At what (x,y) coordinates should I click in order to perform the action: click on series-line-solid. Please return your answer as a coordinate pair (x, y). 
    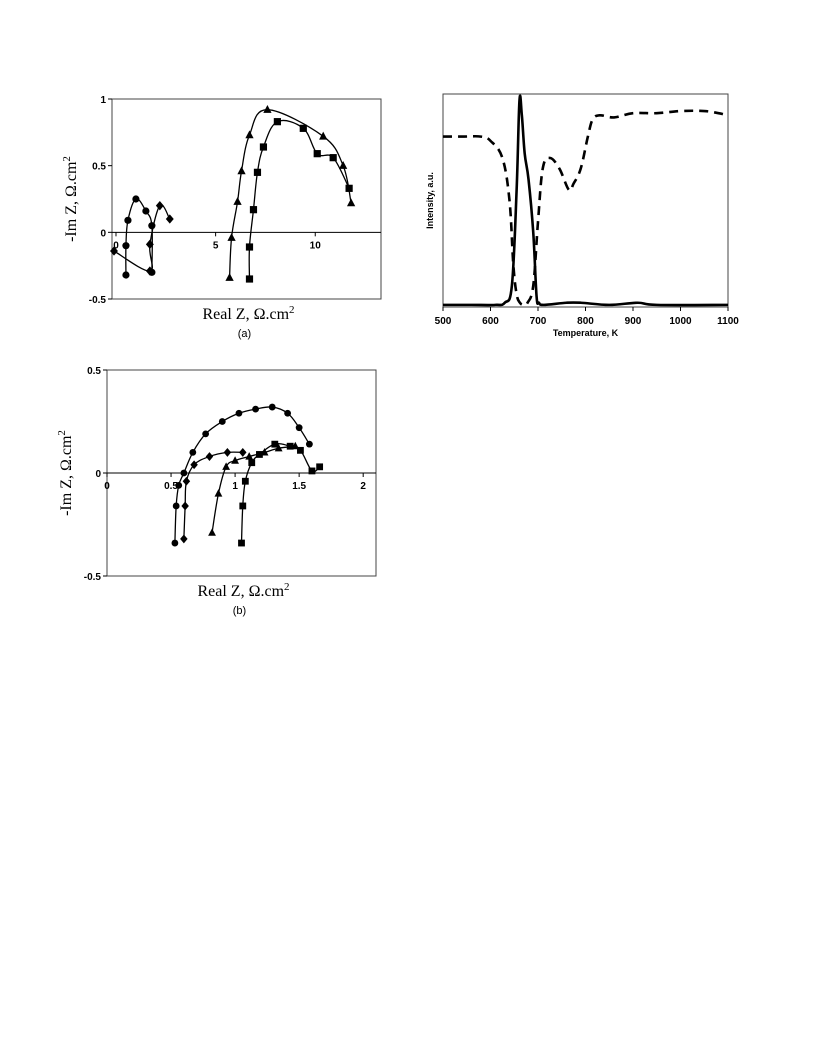
    Looking at the image, I should click on (586, 200).